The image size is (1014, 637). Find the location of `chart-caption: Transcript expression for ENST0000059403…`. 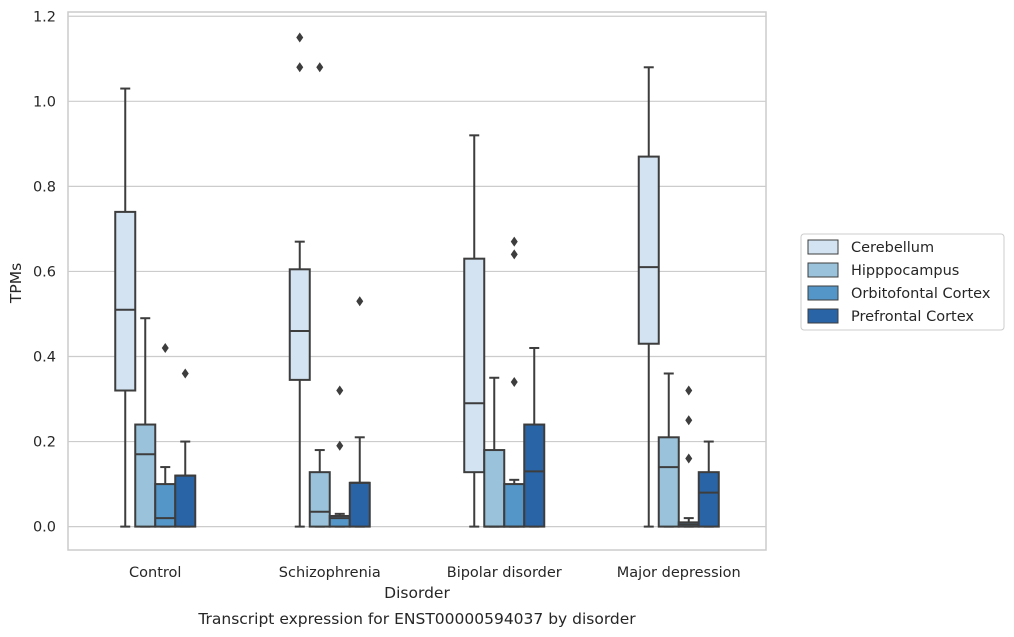

chart-caption: Transcript expression for ENST0000059403… is located at coordinates (416, 619).